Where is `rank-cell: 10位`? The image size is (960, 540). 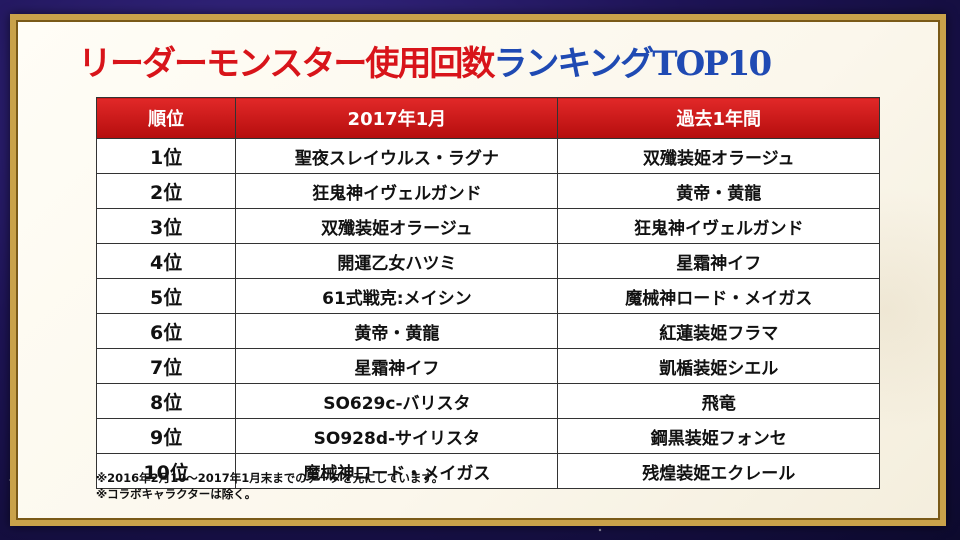 rank-cell: 10位 is located at coordinates (166, 471).